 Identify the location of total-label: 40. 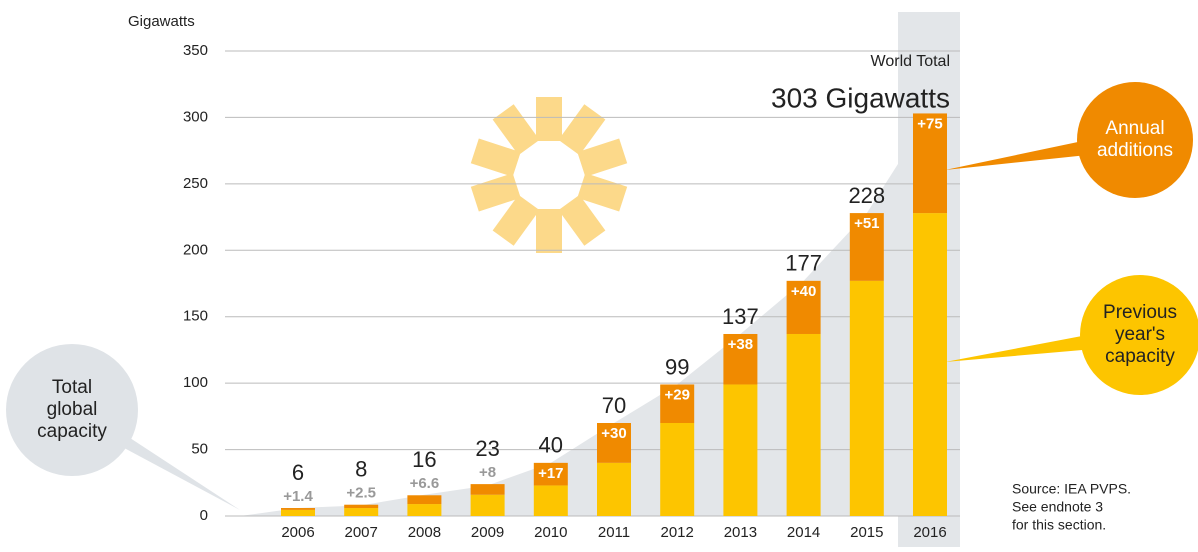
(551, 445).